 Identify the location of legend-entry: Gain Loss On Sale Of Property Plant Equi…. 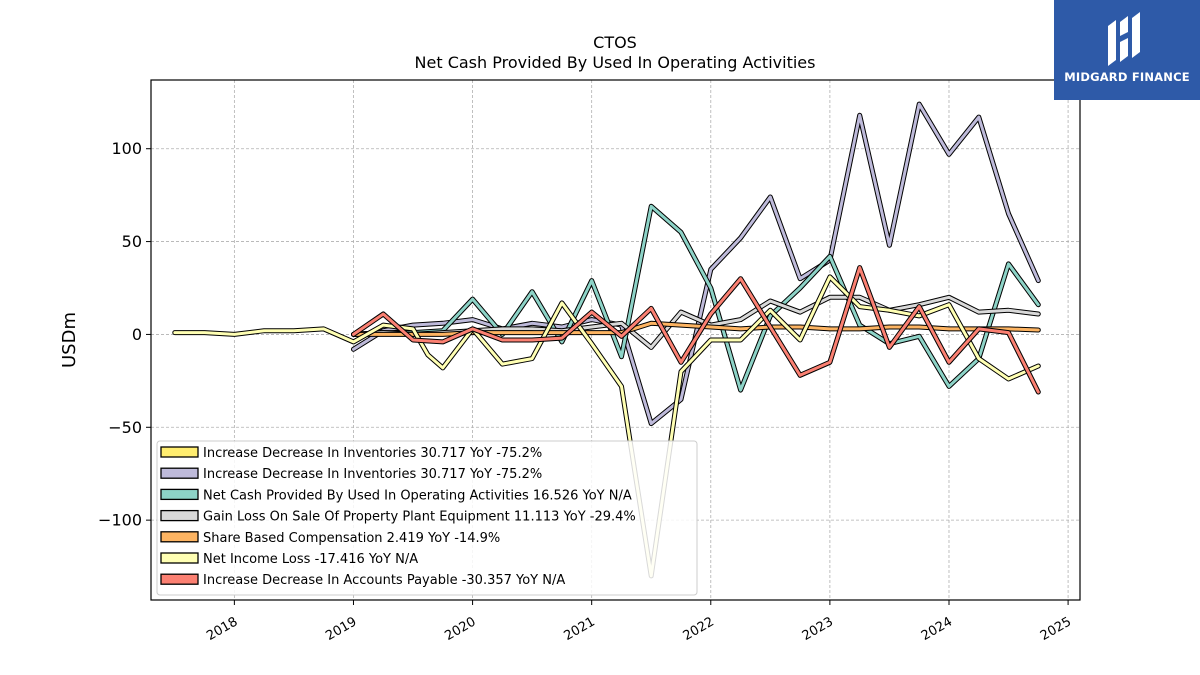
(398, 517).